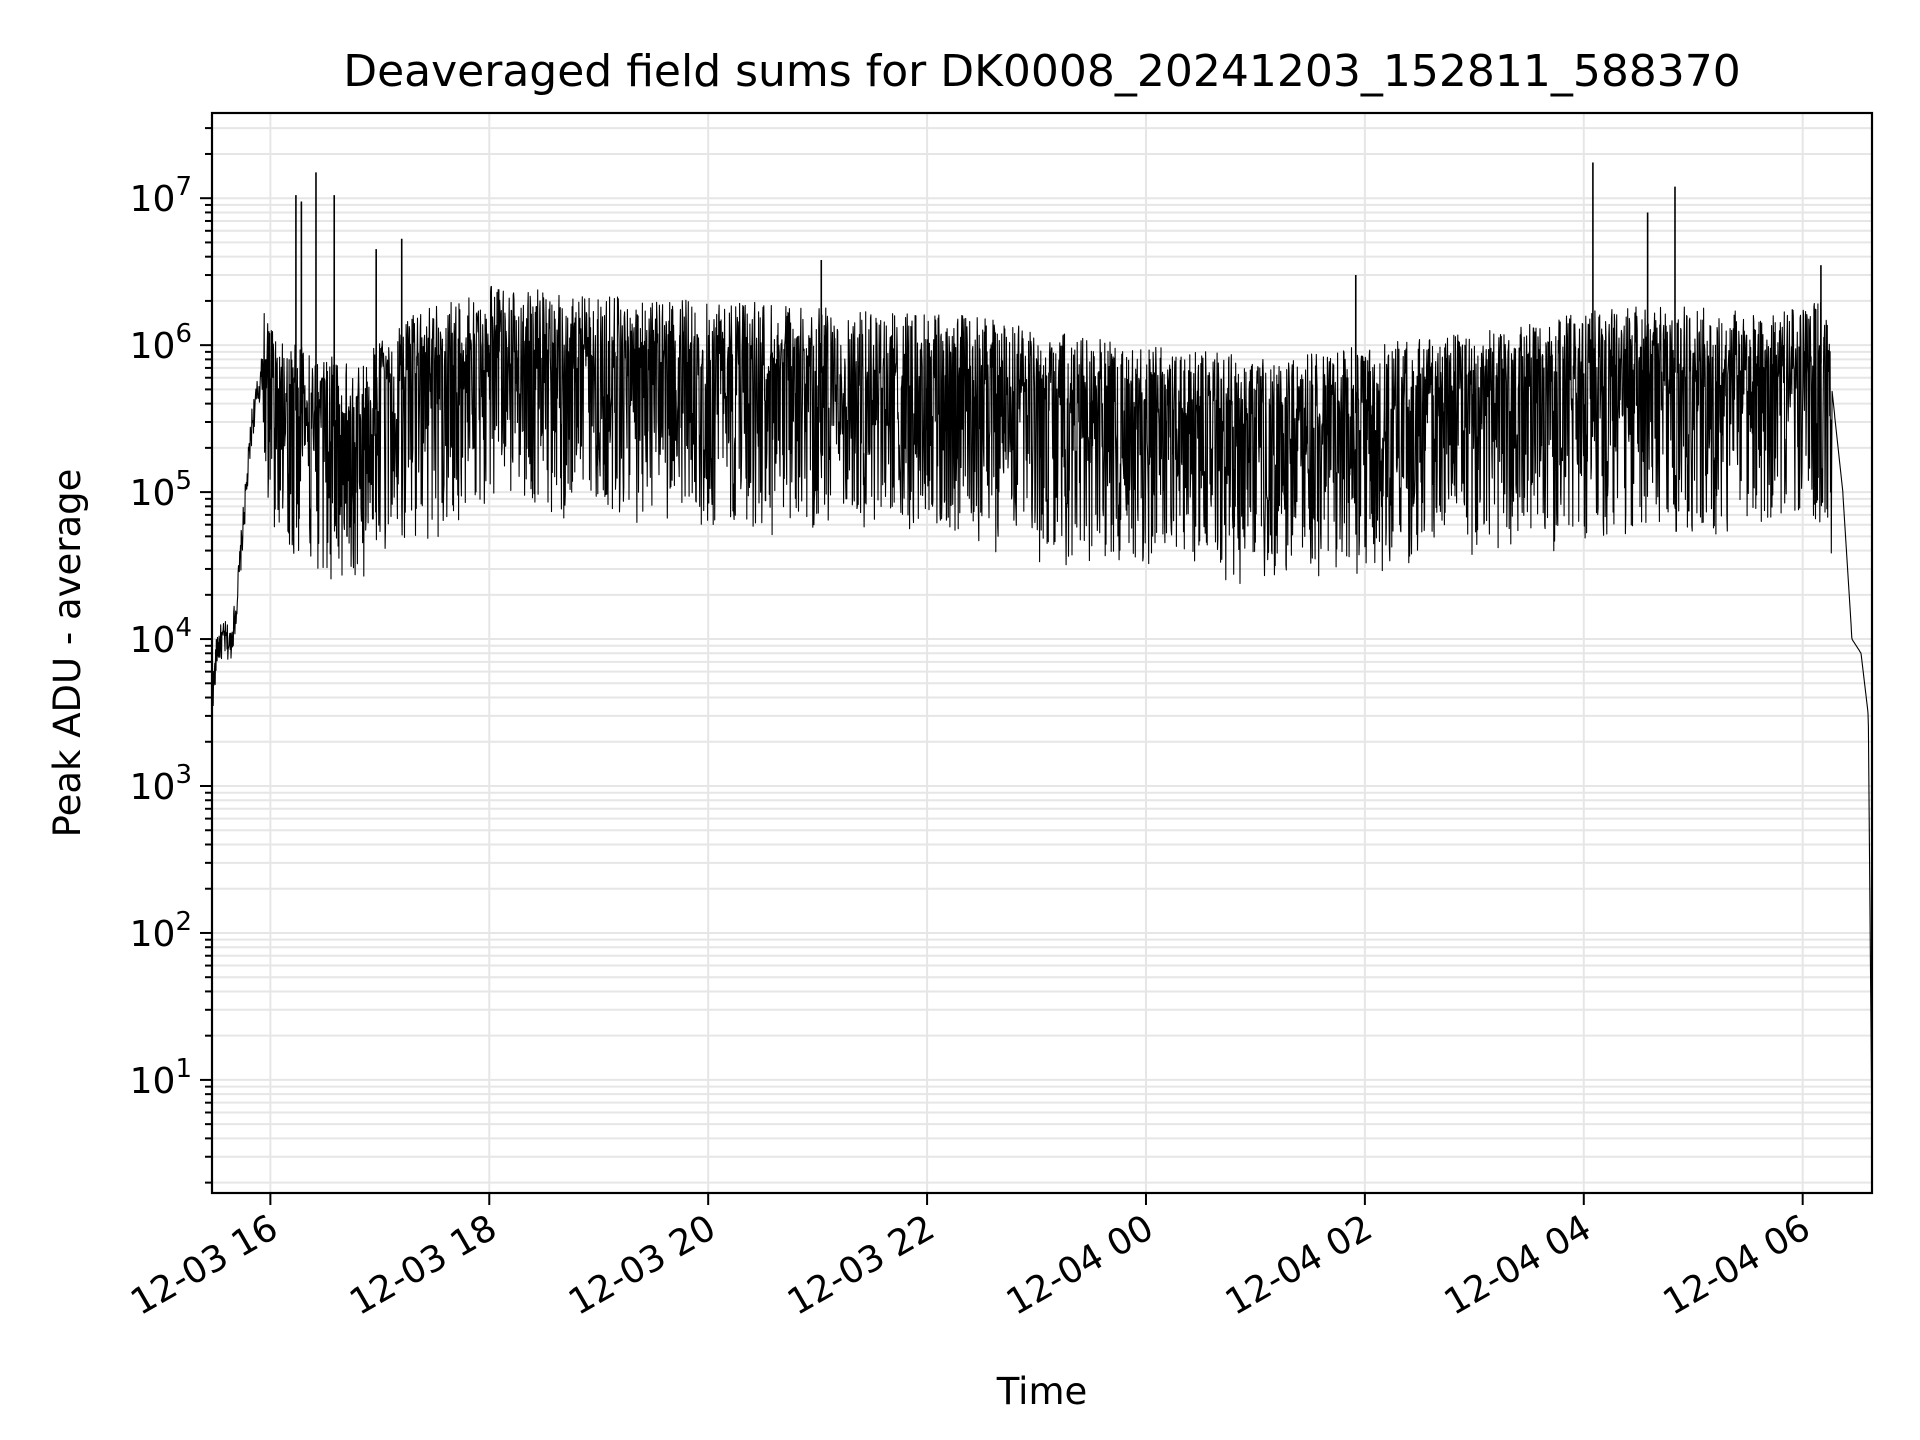 Image resolution: width=1920 pixels, height=1440 pixels. Describe the element at coordinates (183, 1069) in the screenshot. I see `y-tick-label-exponent: 1` at that location.